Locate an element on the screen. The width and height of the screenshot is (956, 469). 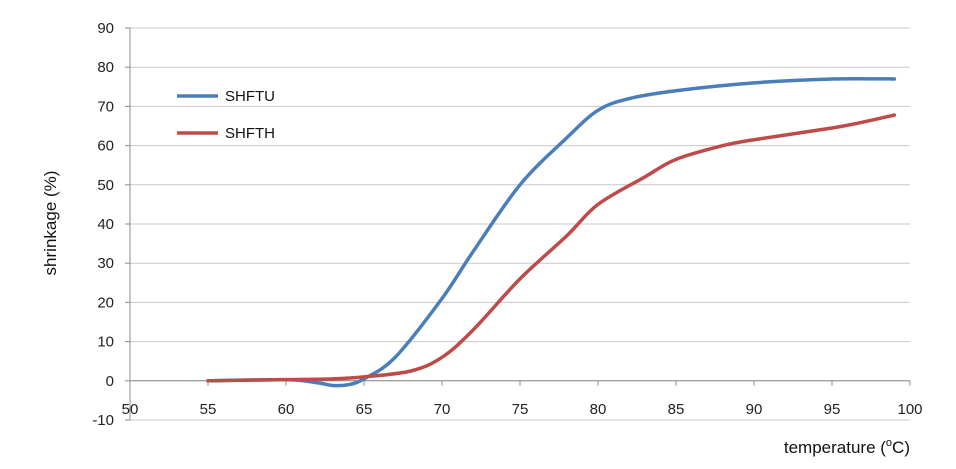
legend-label-shfth: SHFTH is located at coordinates (250, 133).